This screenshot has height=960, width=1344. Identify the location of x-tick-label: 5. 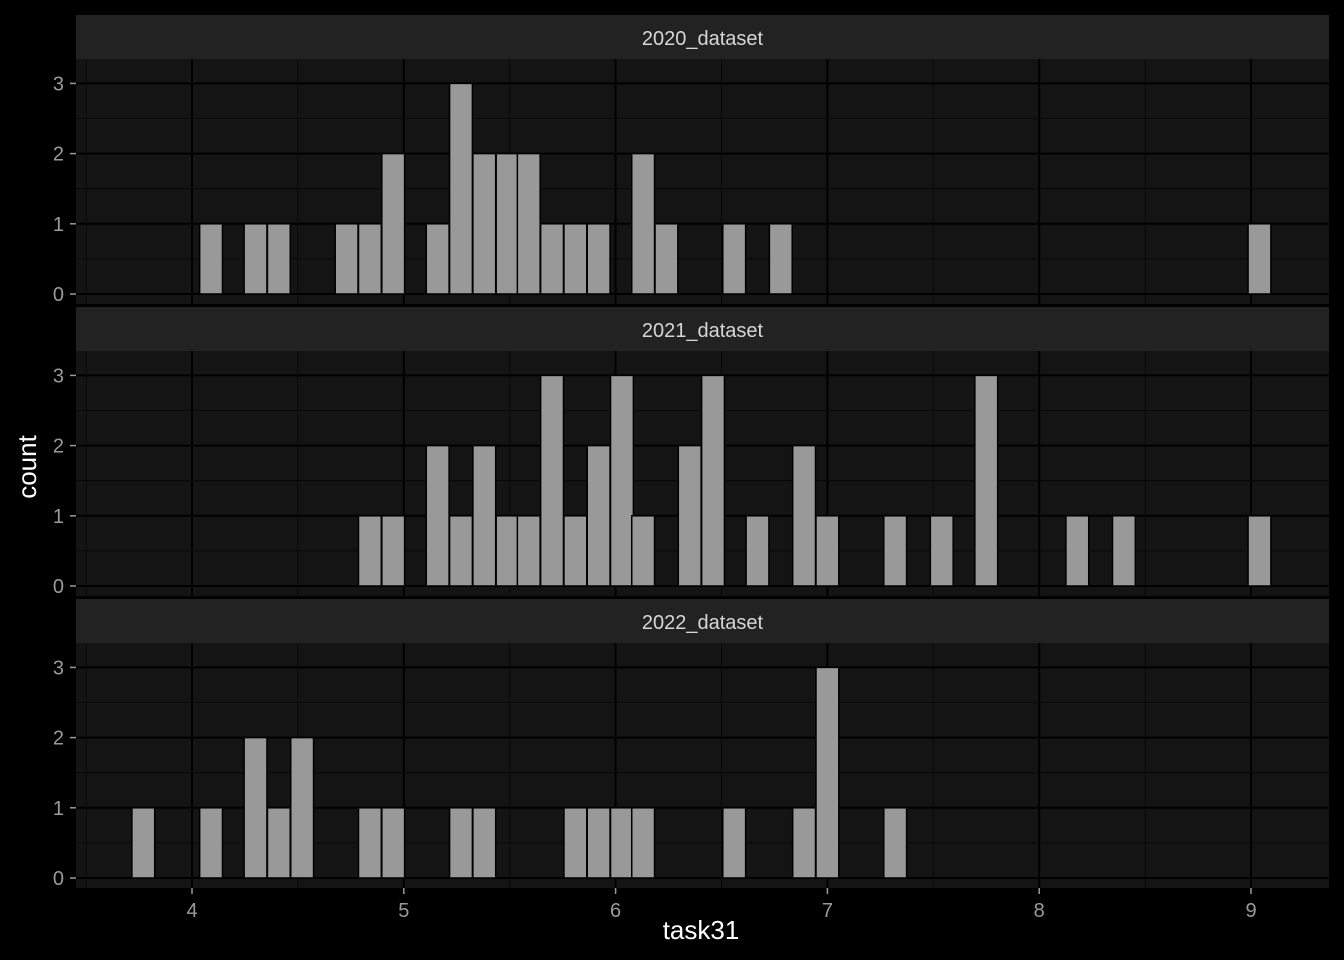
(403, 911).